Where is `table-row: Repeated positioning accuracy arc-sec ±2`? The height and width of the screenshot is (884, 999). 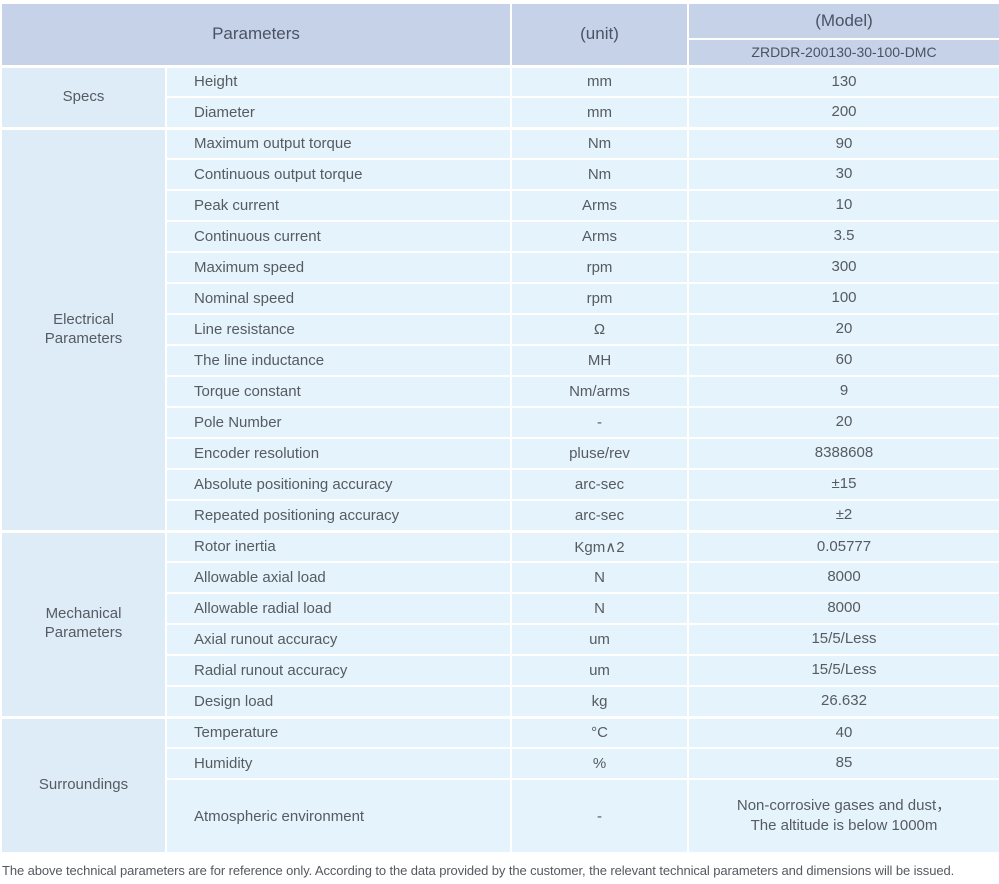
table-row: Repeated positioning accuracy arc-sec ±2 is located at coordinates (500, 515).